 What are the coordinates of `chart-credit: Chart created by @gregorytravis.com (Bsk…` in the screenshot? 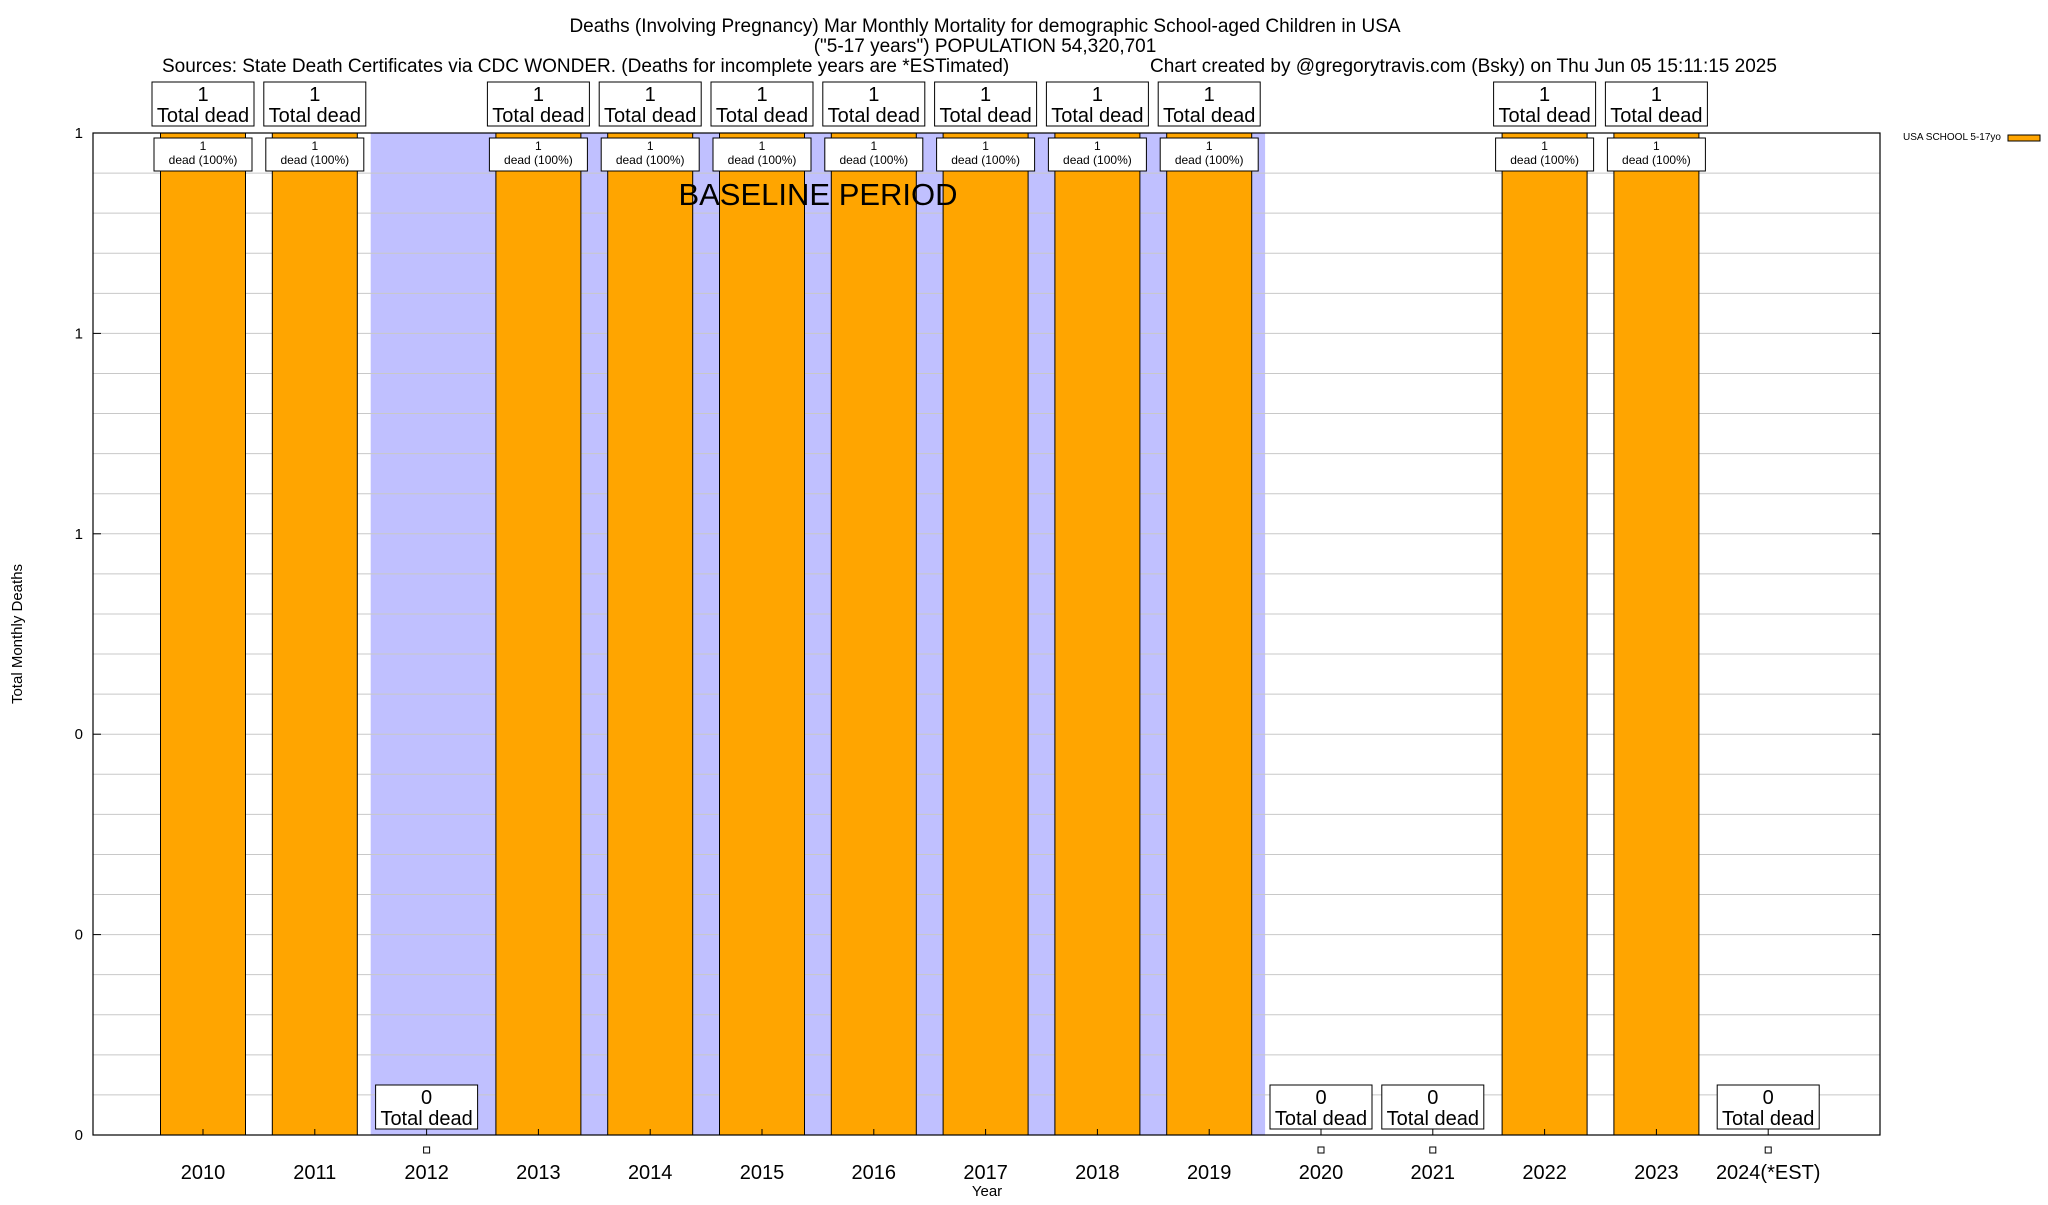 It's located at (1463, 66).